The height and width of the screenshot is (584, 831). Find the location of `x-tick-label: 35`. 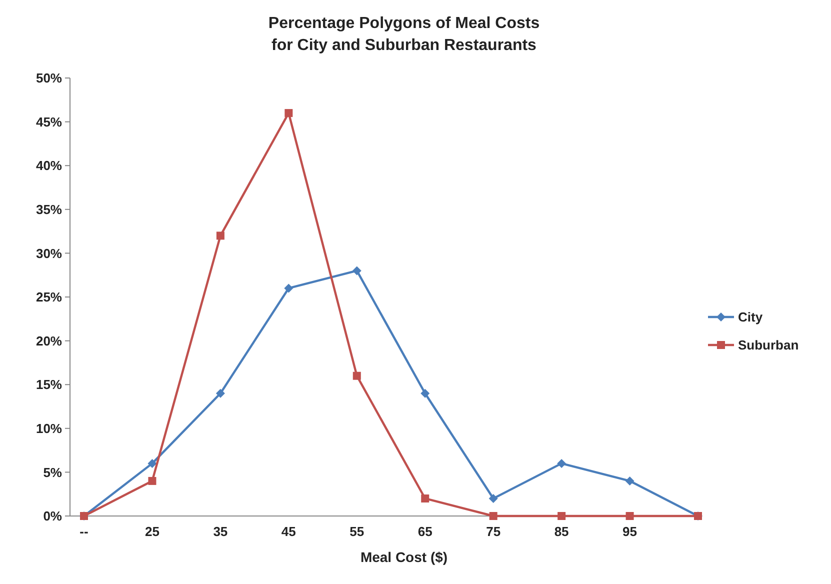

x-tick-label: 35 is located at coordinates (220, 531).